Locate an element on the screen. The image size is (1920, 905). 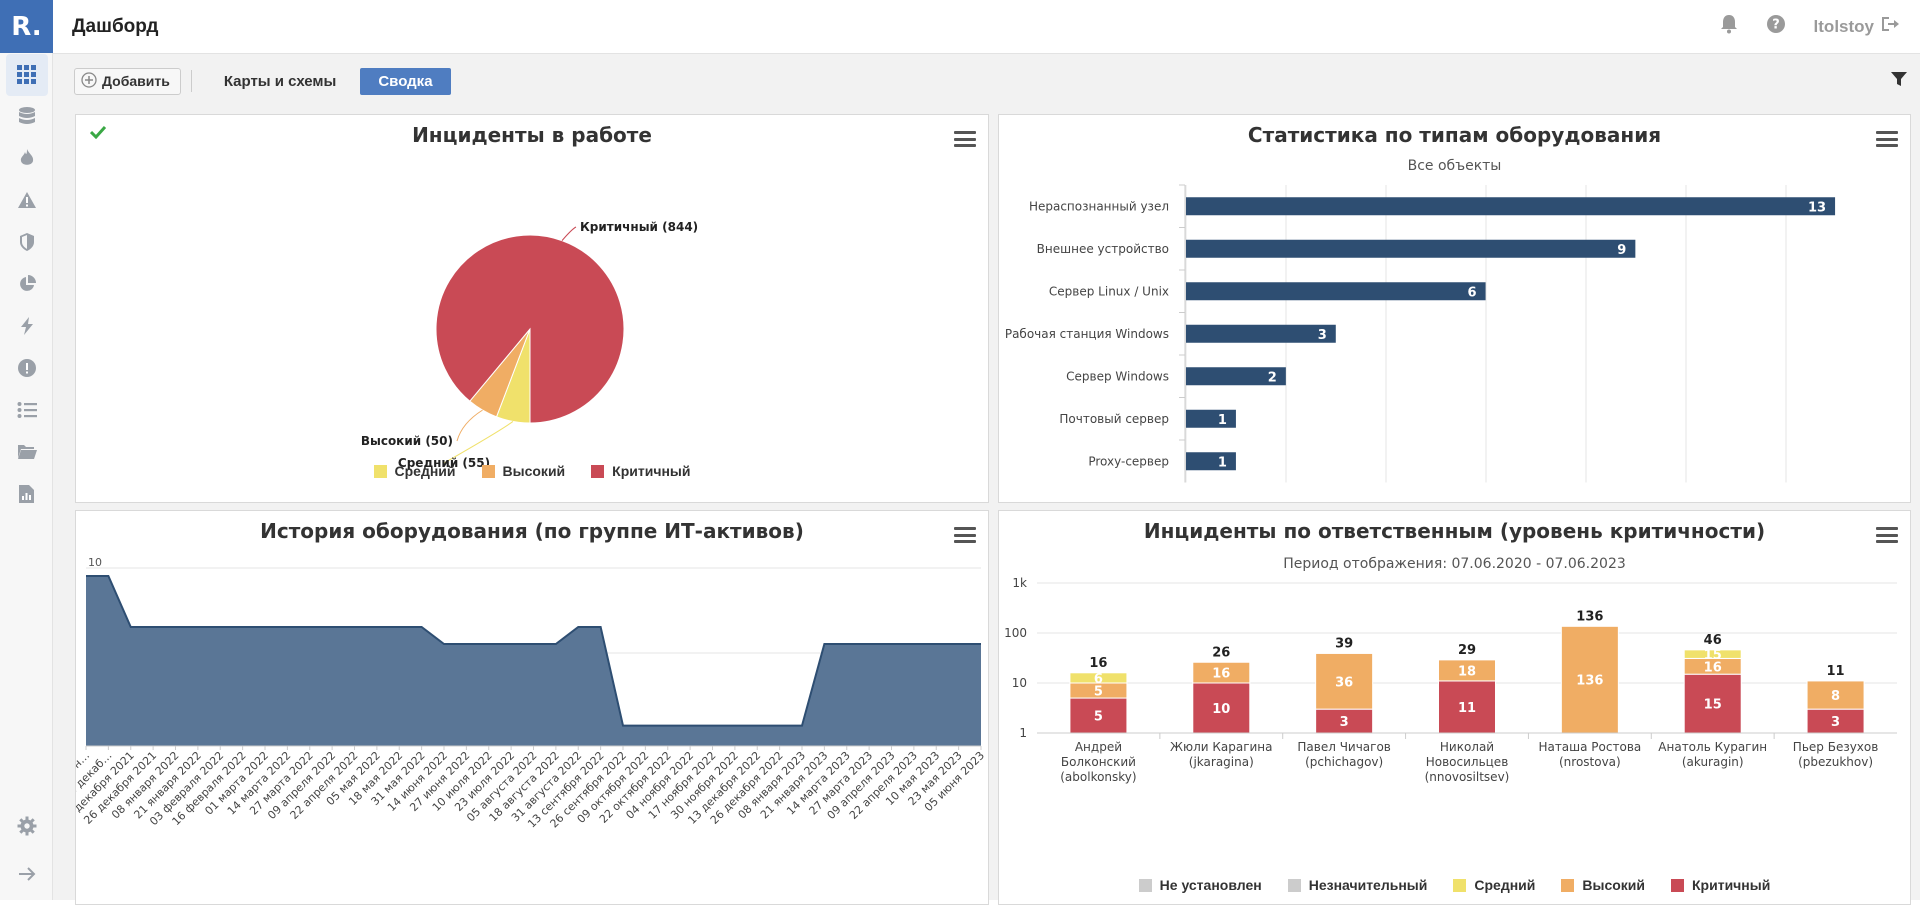
username: ltolstoy is located at coordinates (1844, 27).